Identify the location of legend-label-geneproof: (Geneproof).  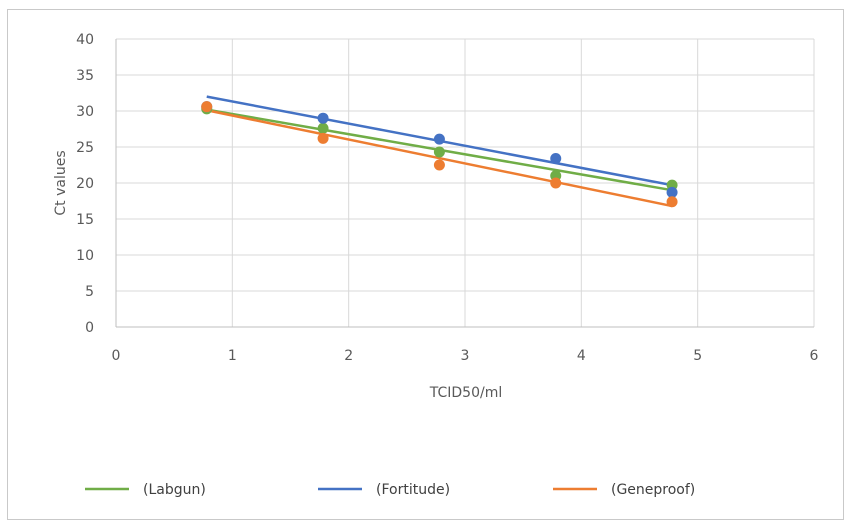
(653, 490).